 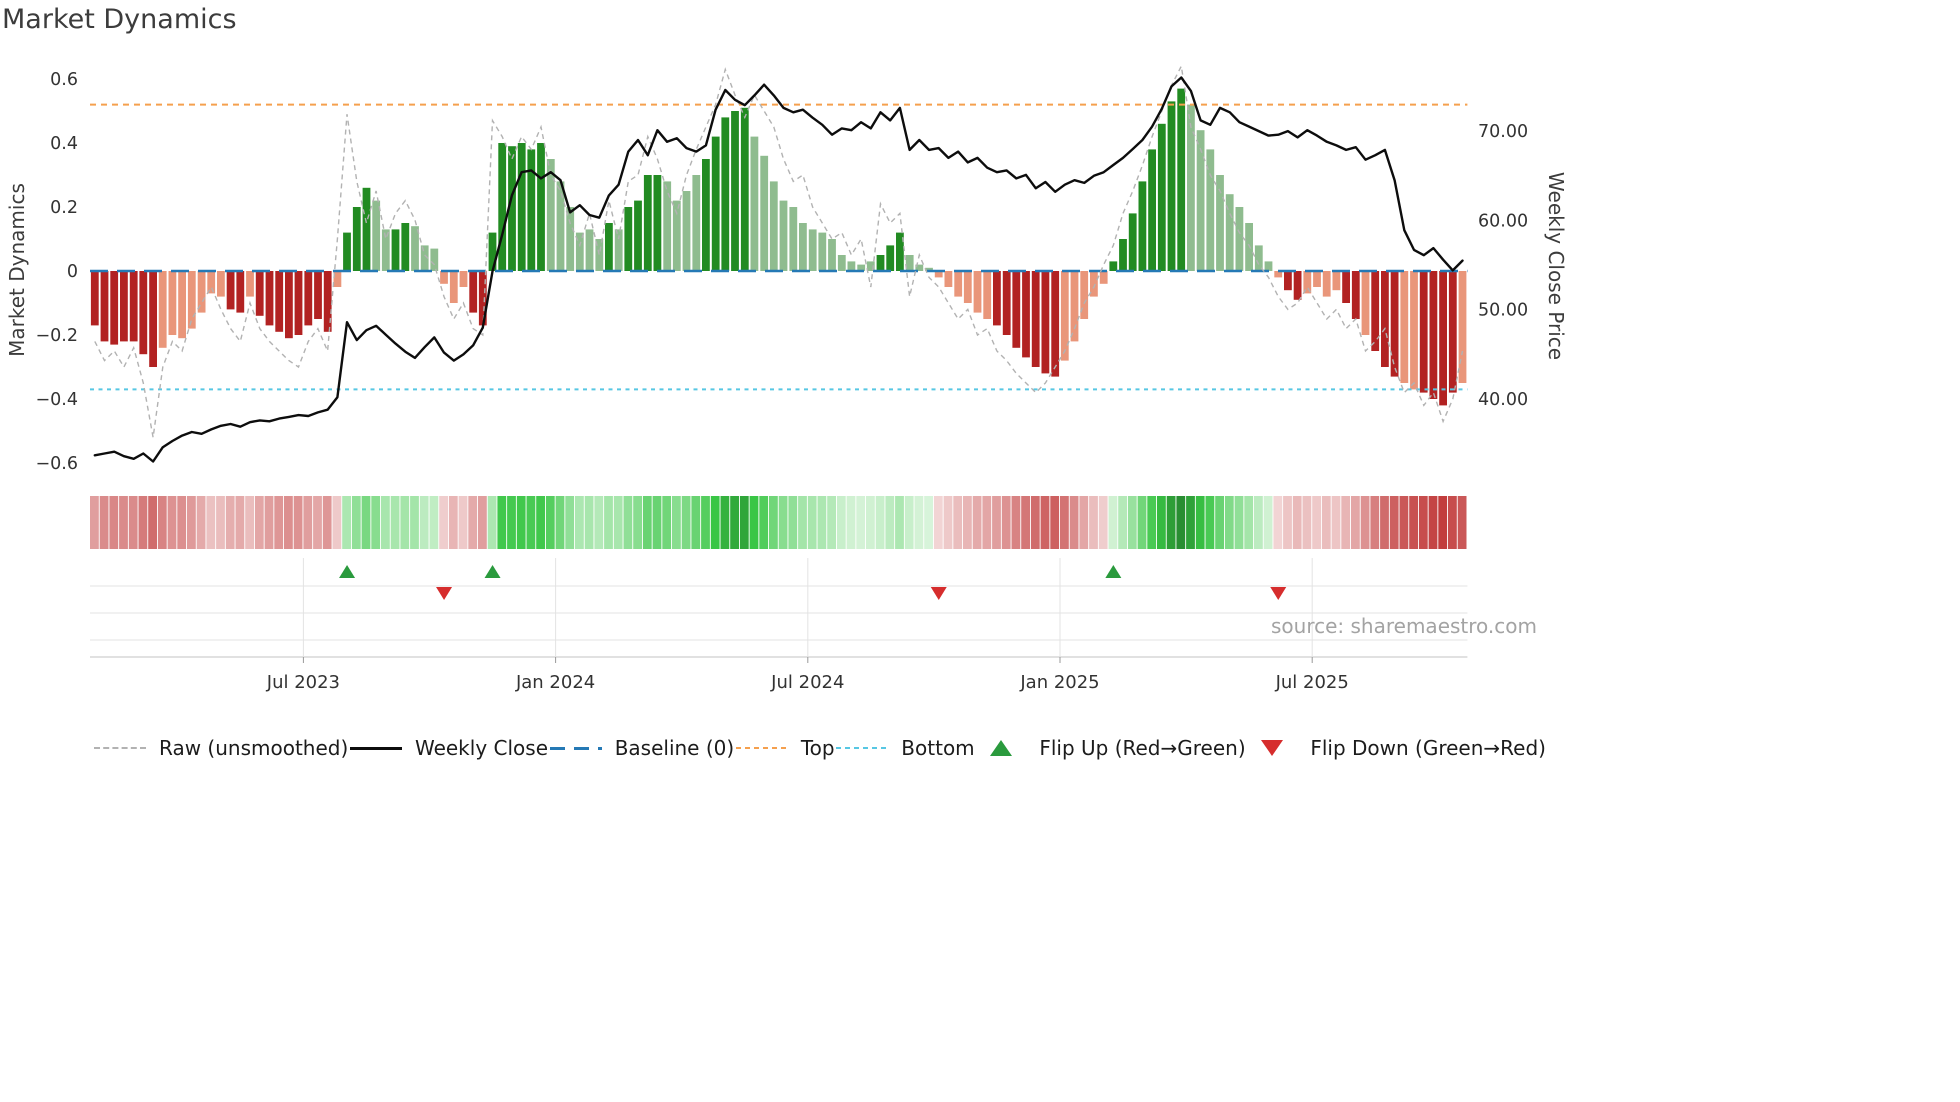 What do you see at coordinates (1059, 682) in the screenshot?
I see `x-tick-label: Jan 2025` at bounding box center [1059, 682].